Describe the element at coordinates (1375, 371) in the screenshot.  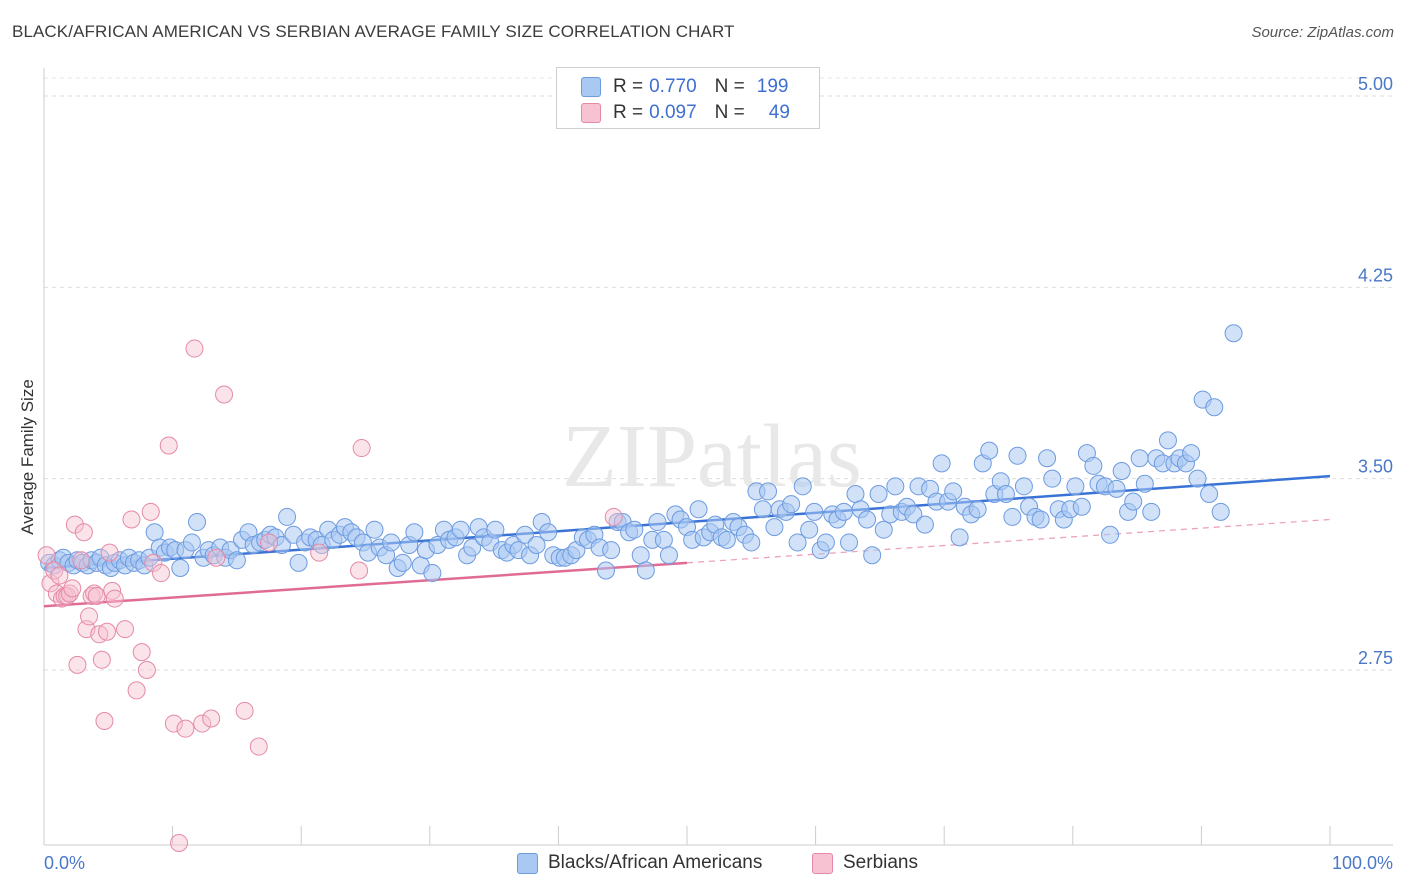
I see `y-tick-labels: 2.75 3.50 4.25 5.00` at that location.